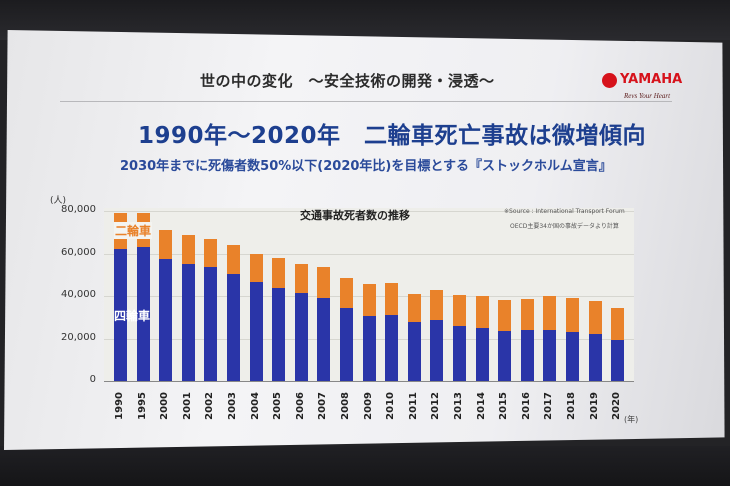 The image size is (730, 486). Describe the element at coordinates (458, 406) in the screenshot. I see `x-tick-label: 2013` at that location.